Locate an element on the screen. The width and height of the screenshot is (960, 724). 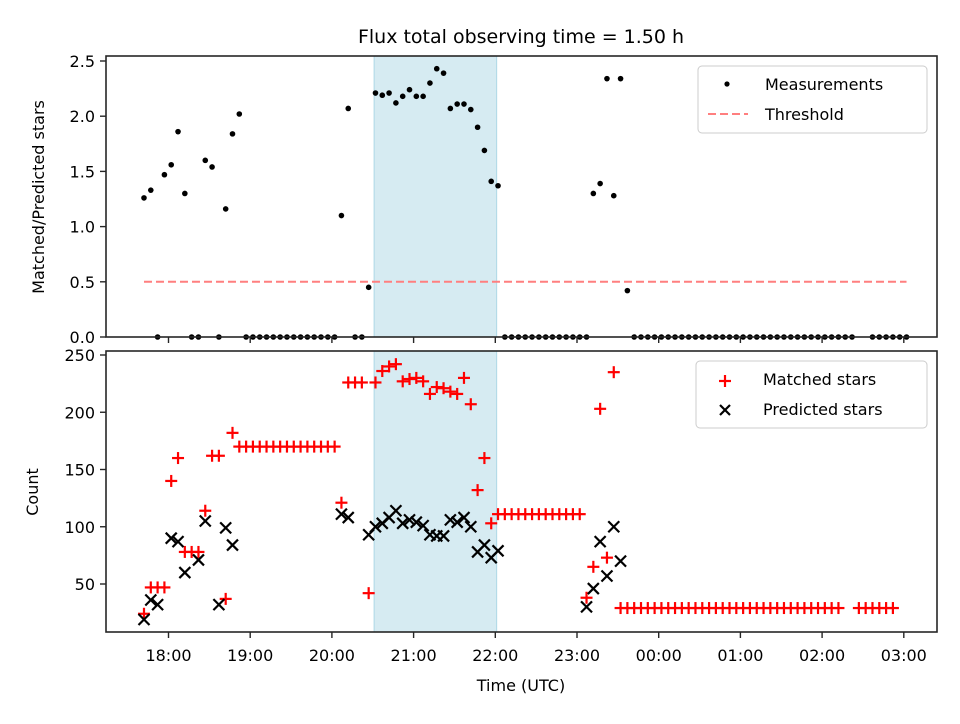
legend-matched-label: Matched stars is located at coordinates (819, 379).